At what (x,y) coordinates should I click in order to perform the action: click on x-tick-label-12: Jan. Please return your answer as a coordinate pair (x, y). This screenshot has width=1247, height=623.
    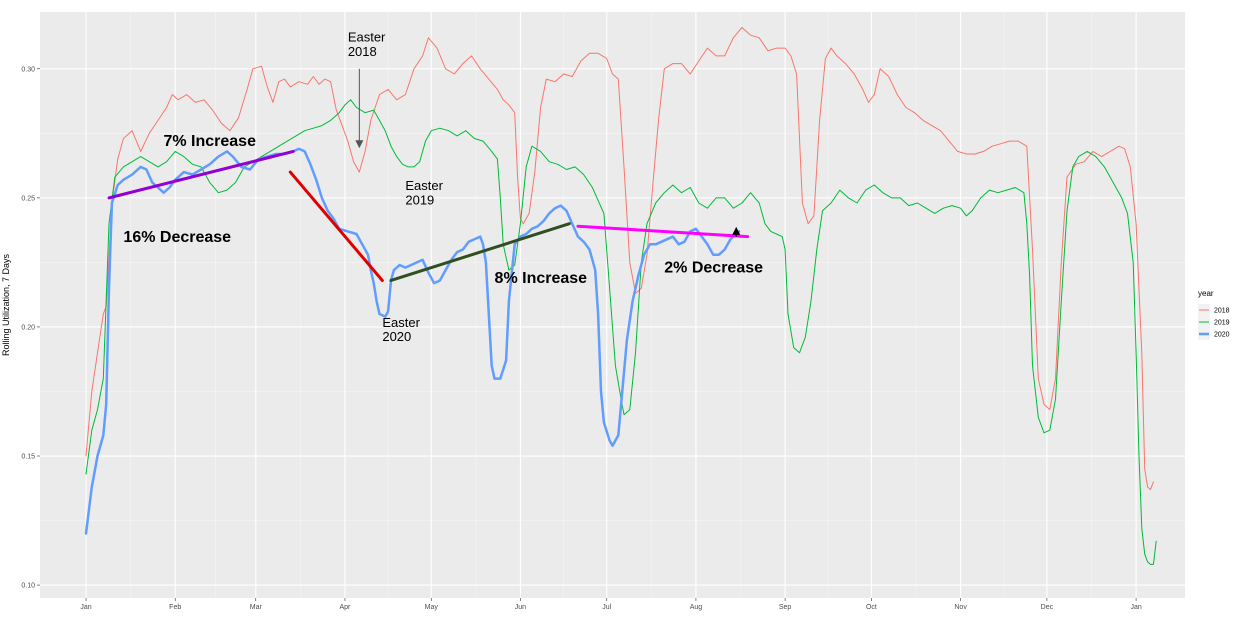
    Looking at the image, I should click on (1135, 607).